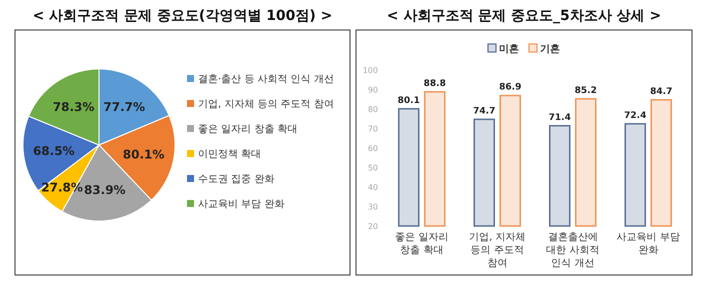  What do you see at coordinates (373, 129) in the screenshot?
I see `y-tick-label: 70` at bounding box center [373, 129].